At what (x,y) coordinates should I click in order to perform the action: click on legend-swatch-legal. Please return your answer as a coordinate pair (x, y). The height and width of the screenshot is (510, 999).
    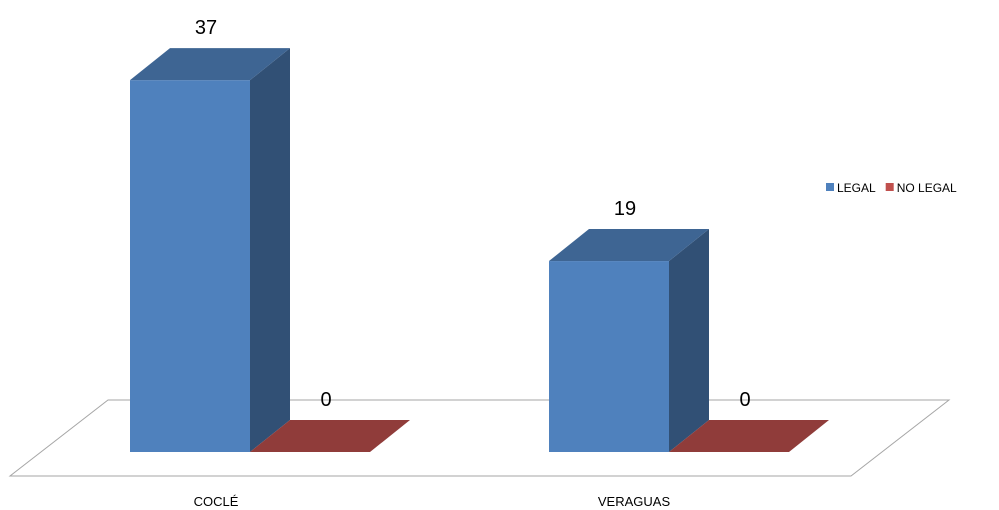
    Looking at the image, I should click on (830, 187).